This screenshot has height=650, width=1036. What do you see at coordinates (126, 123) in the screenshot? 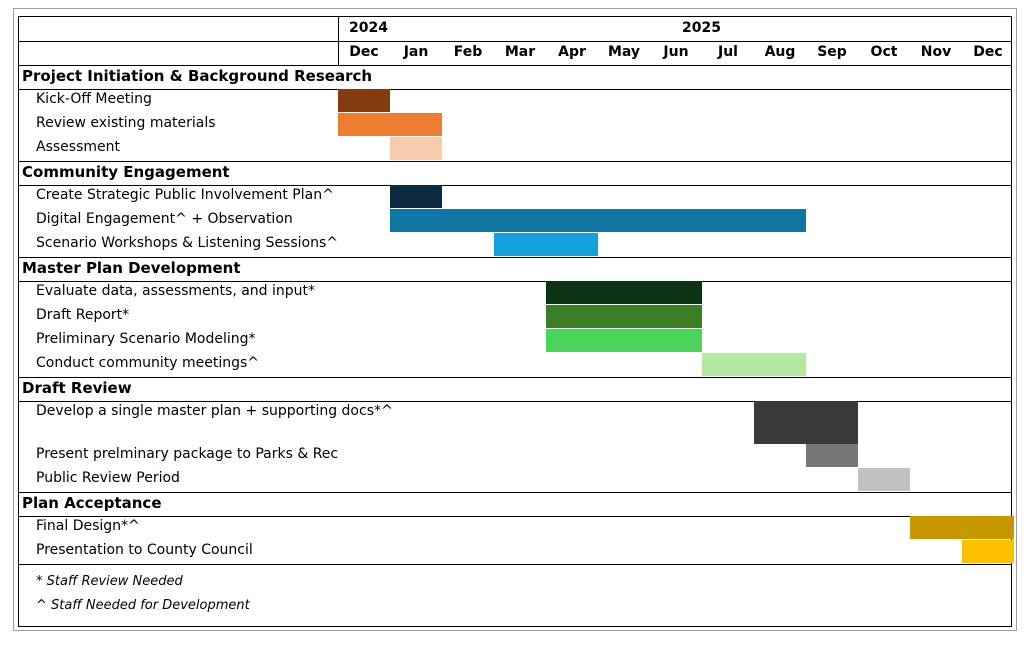
I see `task-label: Review existing materials` at bounding box center [126, 123].